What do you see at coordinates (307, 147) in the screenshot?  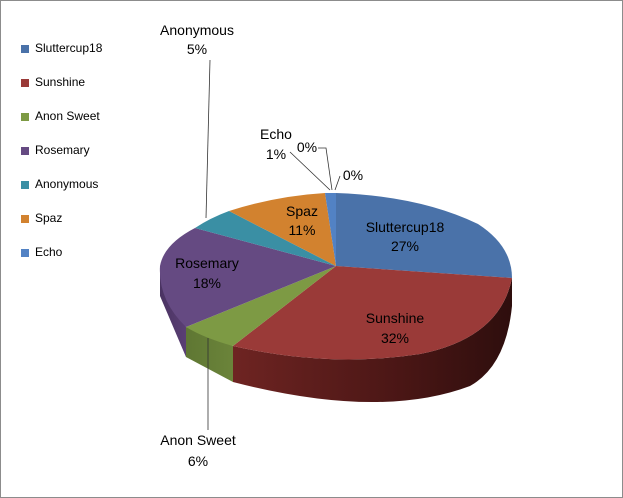 I see `data-label-zero-1: 0%` at bounding box center [307, 147].